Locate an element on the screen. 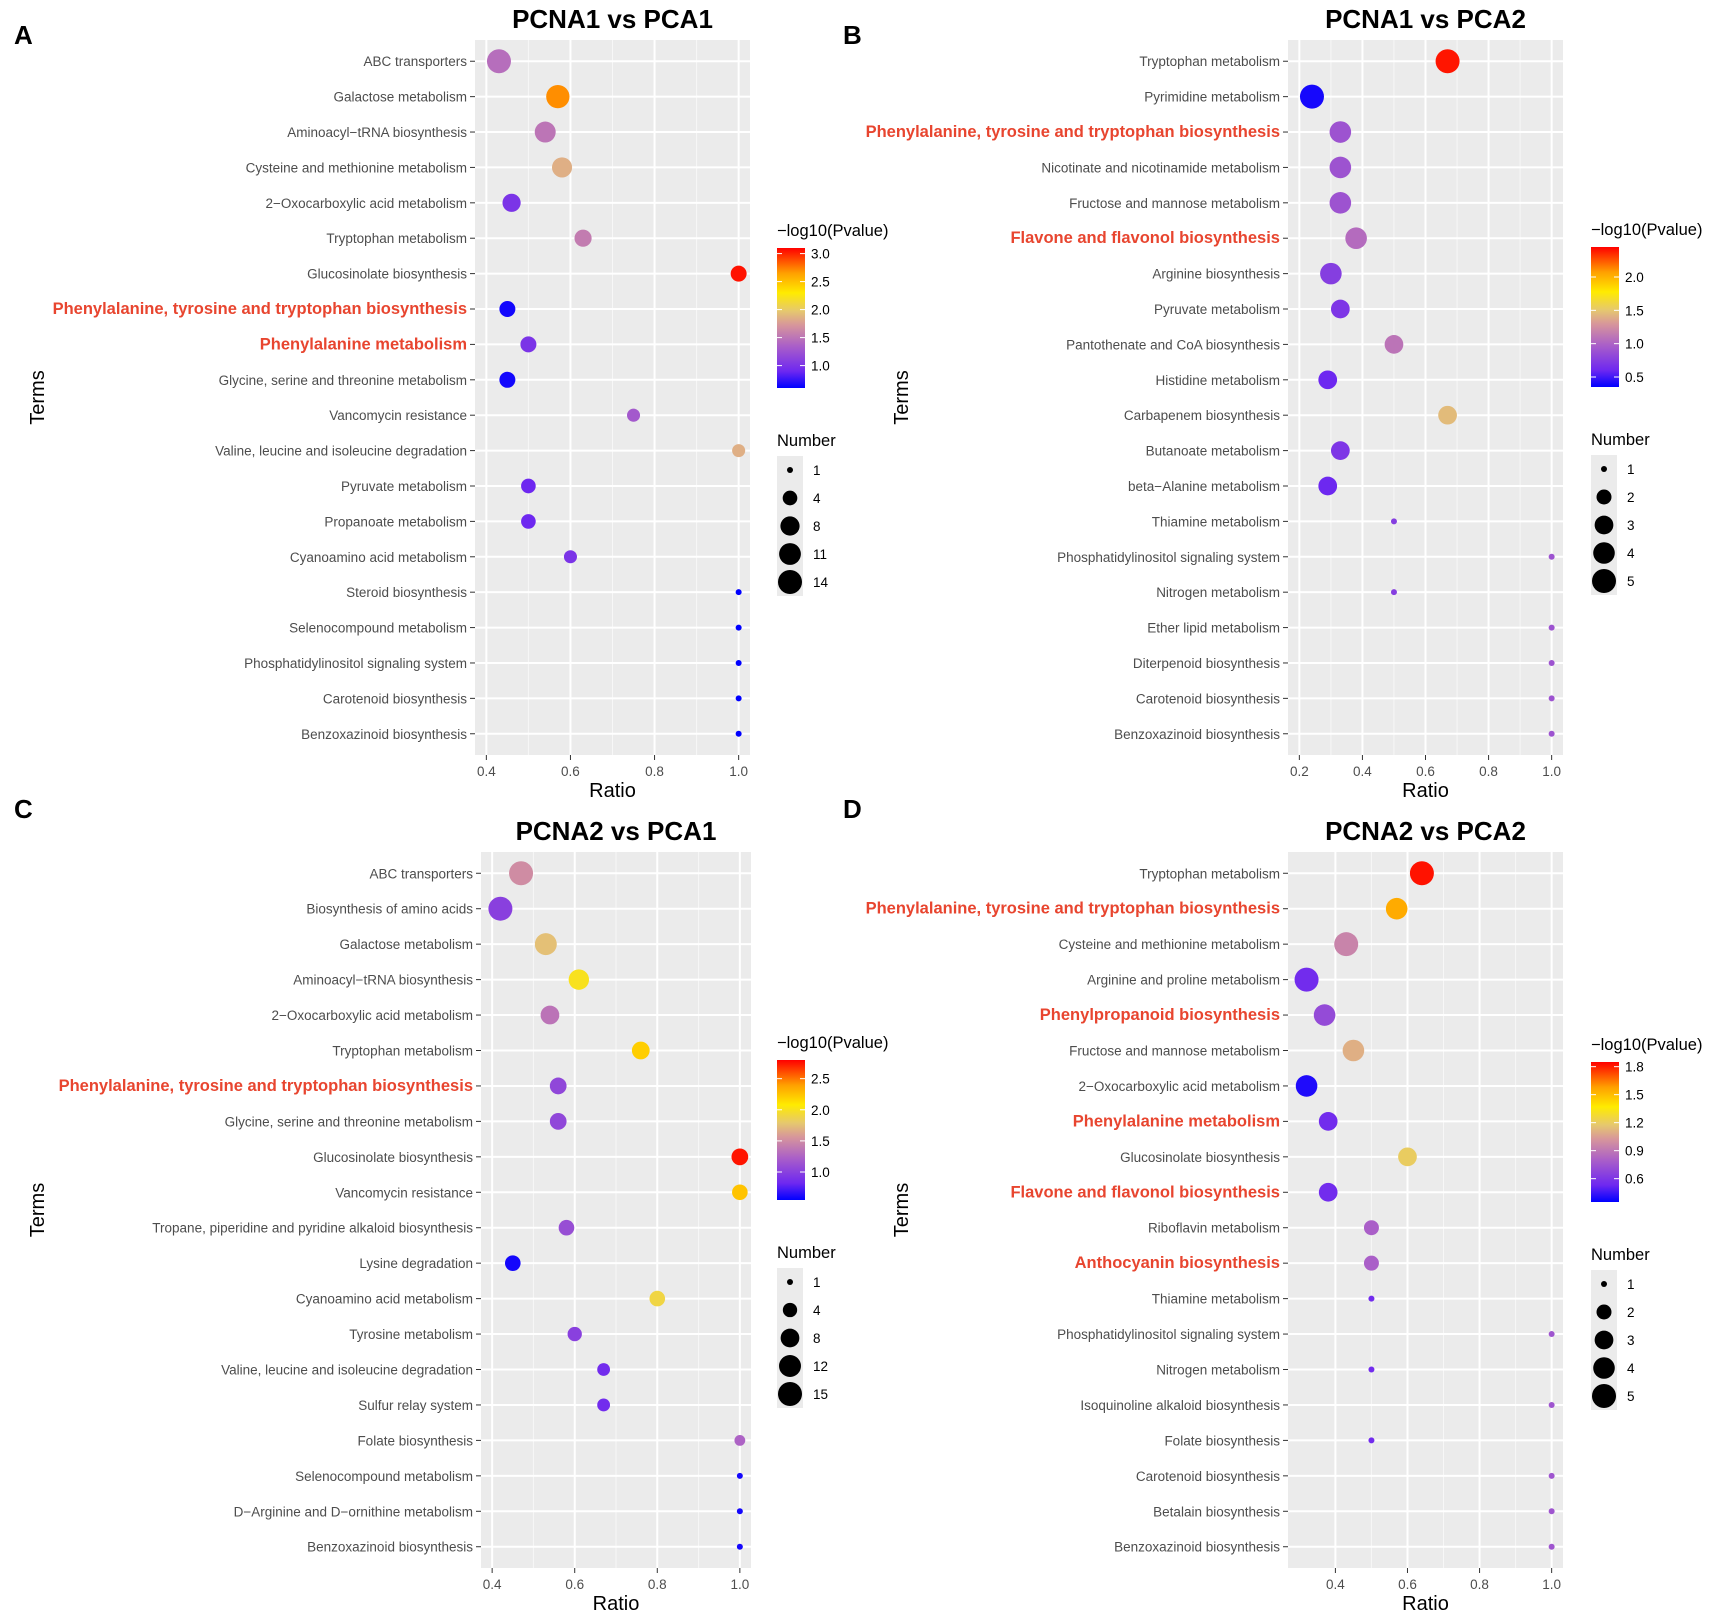  size-legend-label: 4 is located at coordinates (1631, 553).